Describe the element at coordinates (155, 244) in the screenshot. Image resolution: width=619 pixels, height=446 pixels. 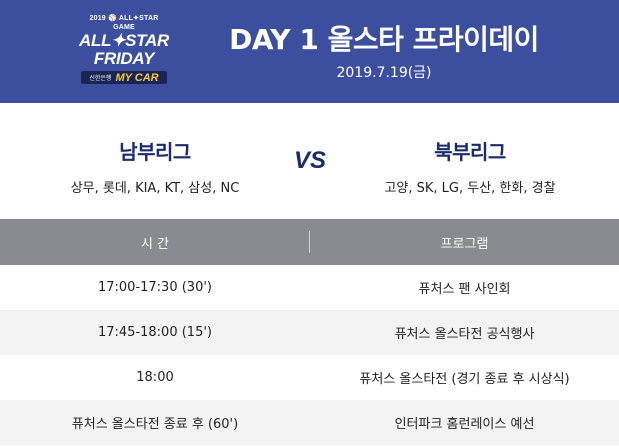
I see `header-time: 시 간` at that location.